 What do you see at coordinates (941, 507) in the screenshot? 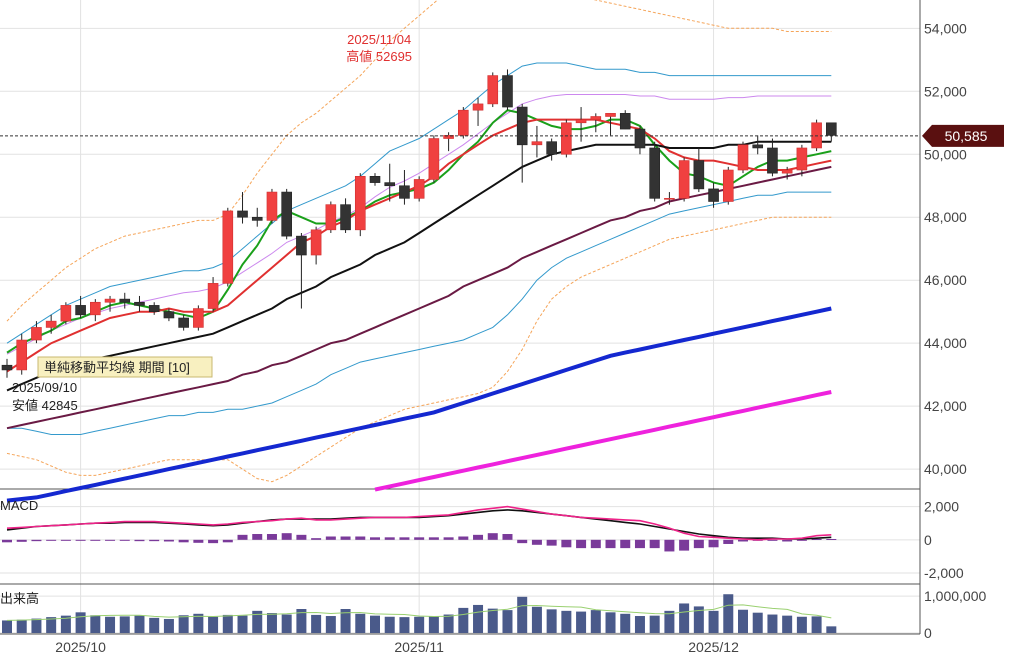
I see `macd-tick-label-0: 2,000` at bounding box center [941, 507].